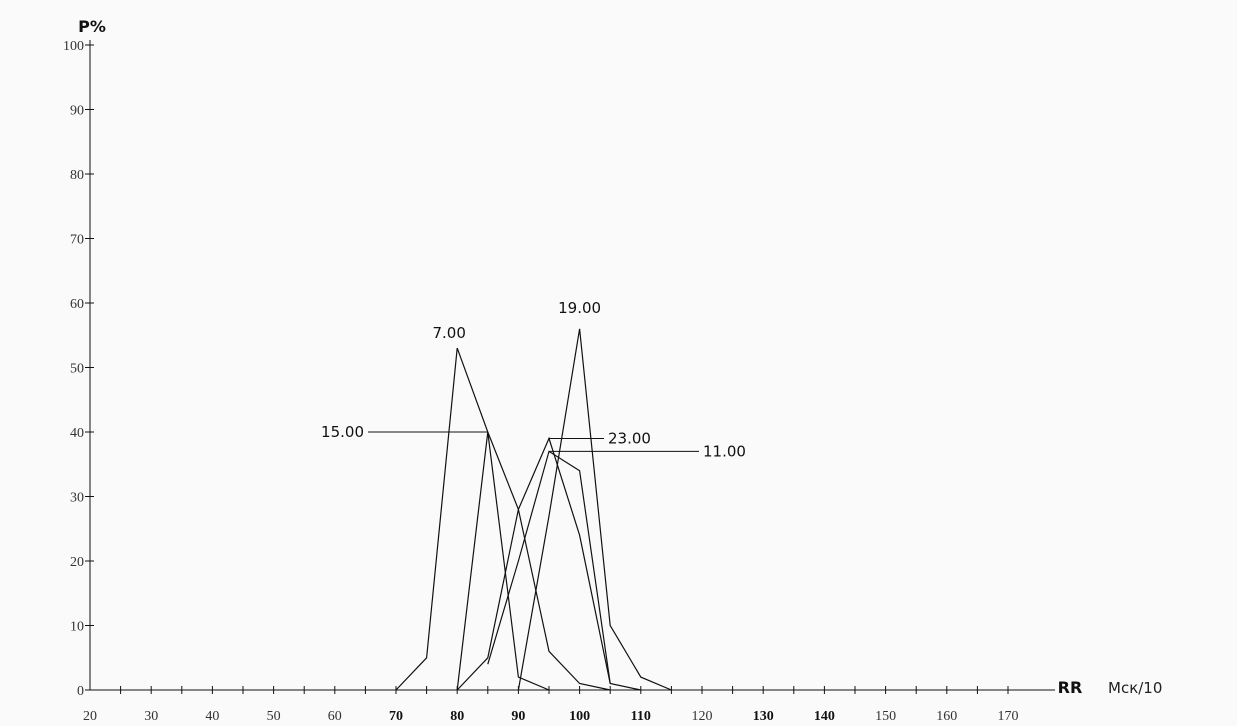 Image resolution: width=1237 pixels, height=726 pixels. I want to click on y-axis-title: P%, so click(92, 26).